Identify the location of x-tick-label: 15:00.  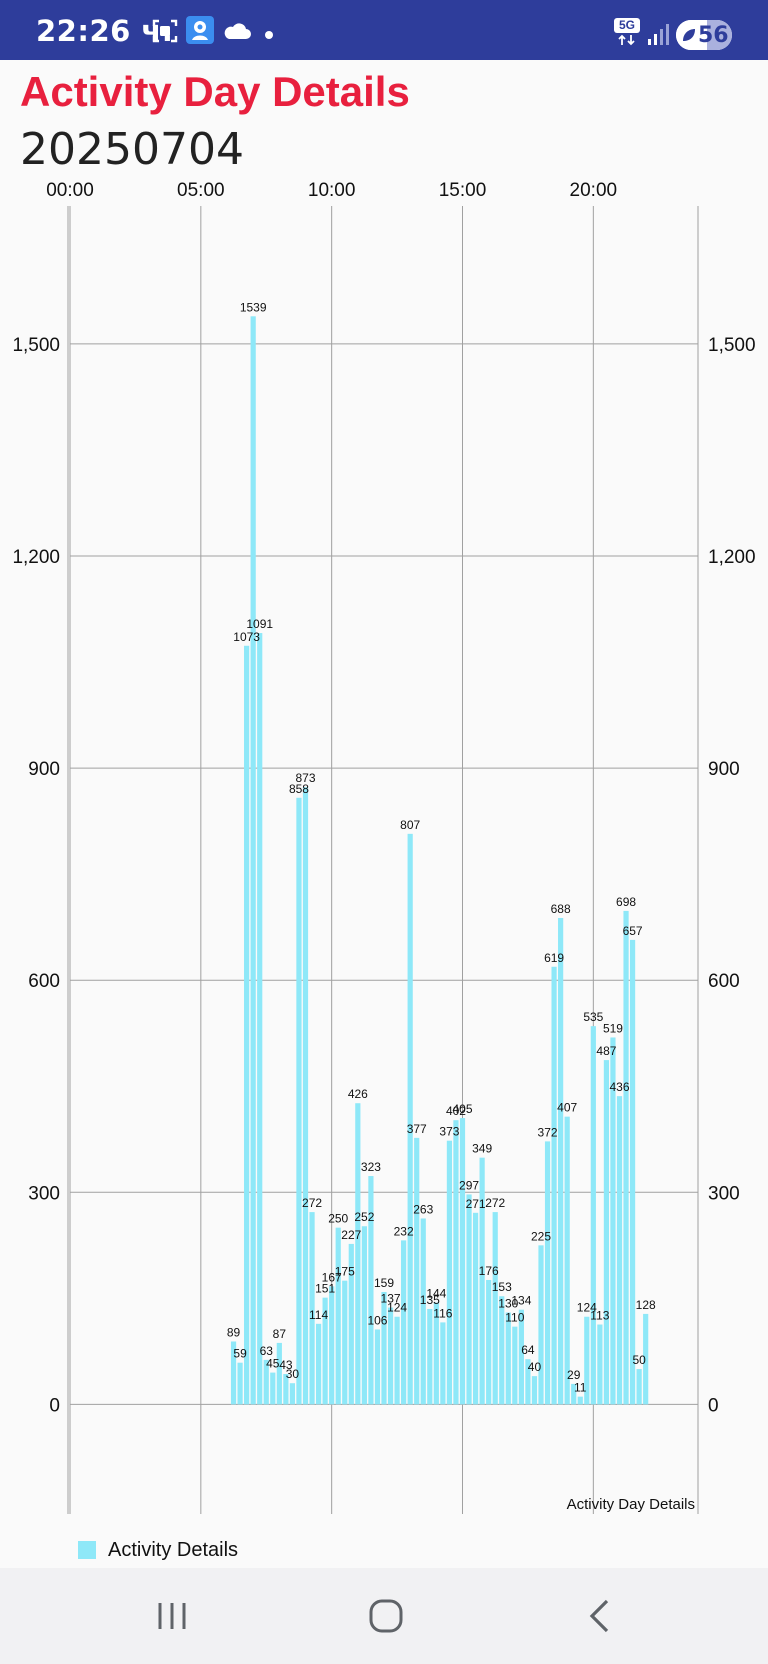
(463, 190).